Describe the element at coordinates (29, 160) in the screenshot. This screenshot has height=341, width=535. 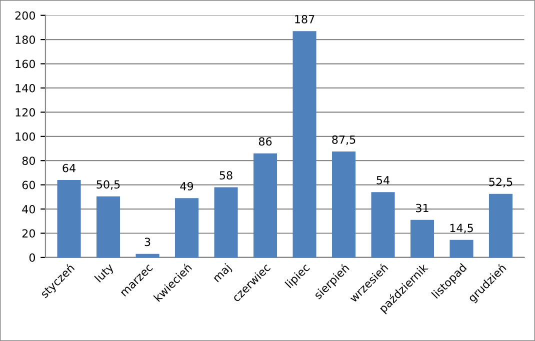
I see `y-tick-label: 80` at that location.